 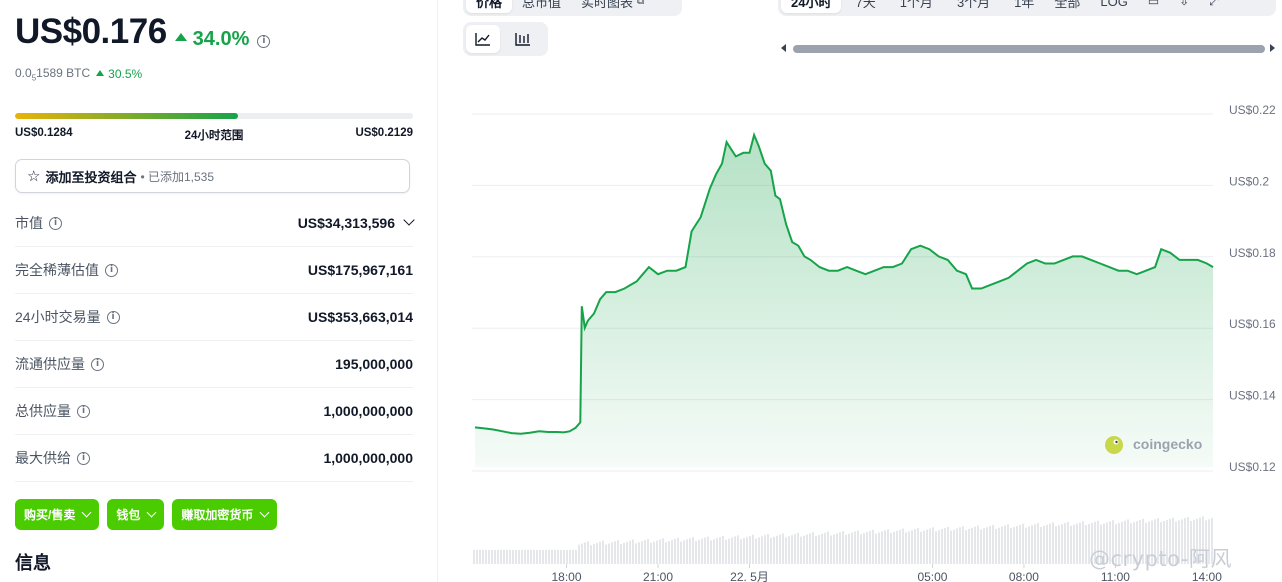 I want to click on download-button: ⇩, so click(x=1184, y=6).